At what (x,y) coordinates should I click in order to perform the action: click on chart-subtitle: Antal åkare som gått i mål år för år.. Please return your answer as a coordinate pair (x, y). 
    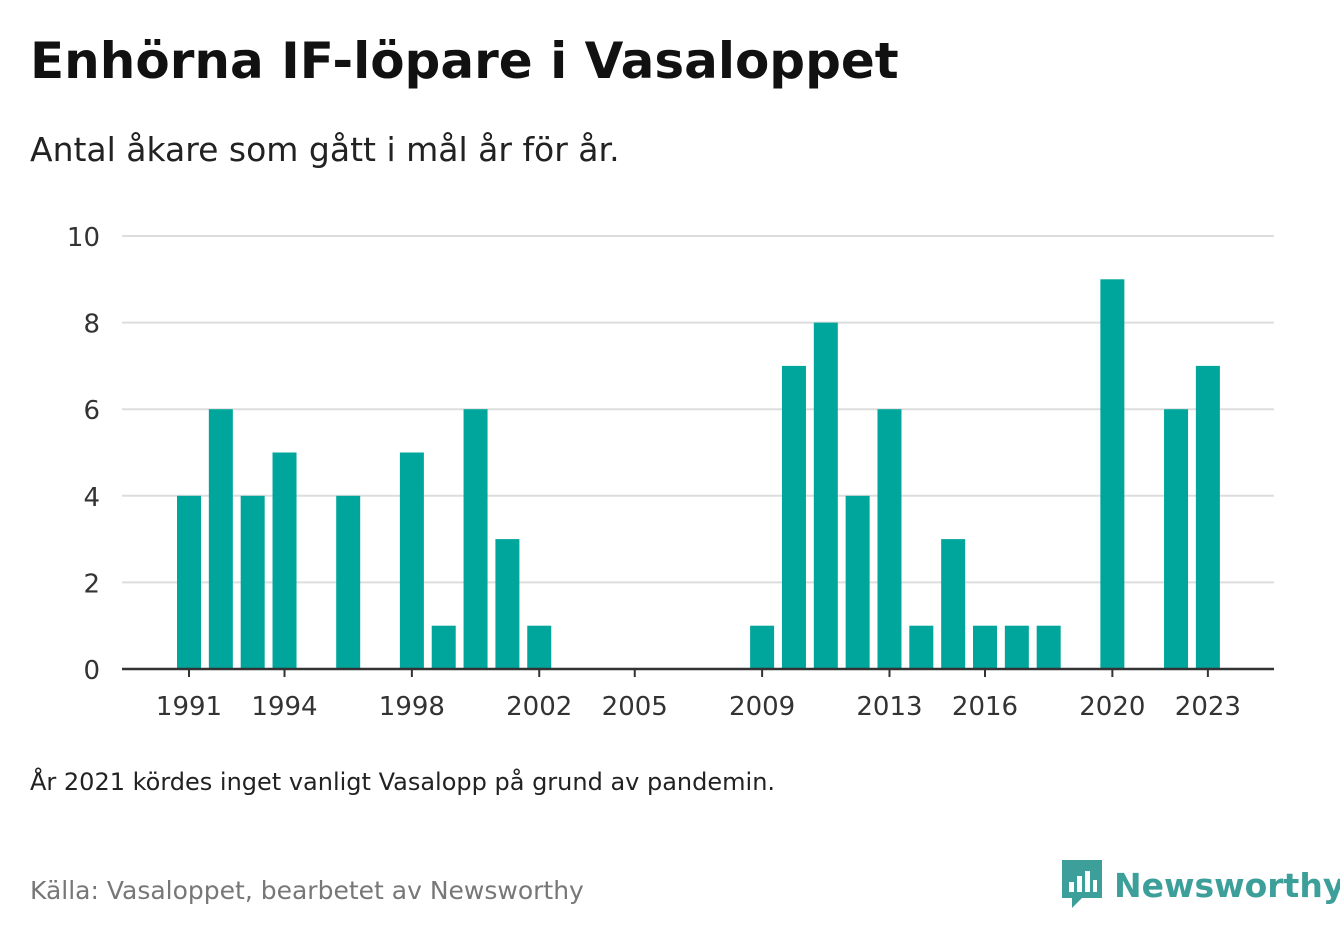
    Looking at the image, I should click on (325, 149).